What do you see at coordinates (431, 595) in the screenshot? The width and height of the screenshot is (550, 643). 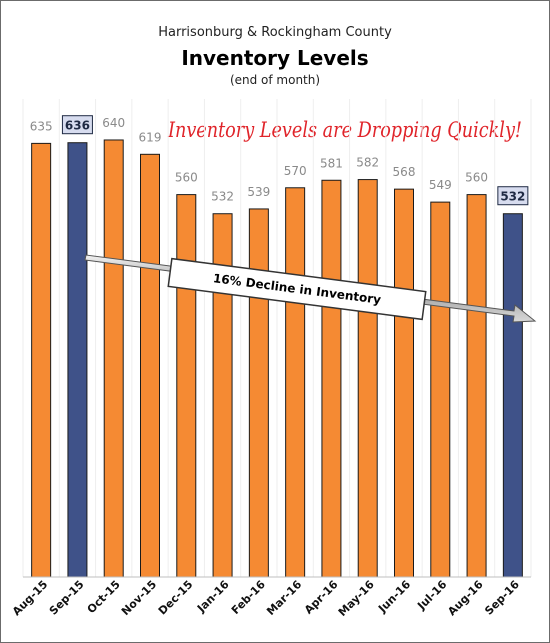 I see `tick-label-jul-16: Jul-16` at bounding box center [431, 595].